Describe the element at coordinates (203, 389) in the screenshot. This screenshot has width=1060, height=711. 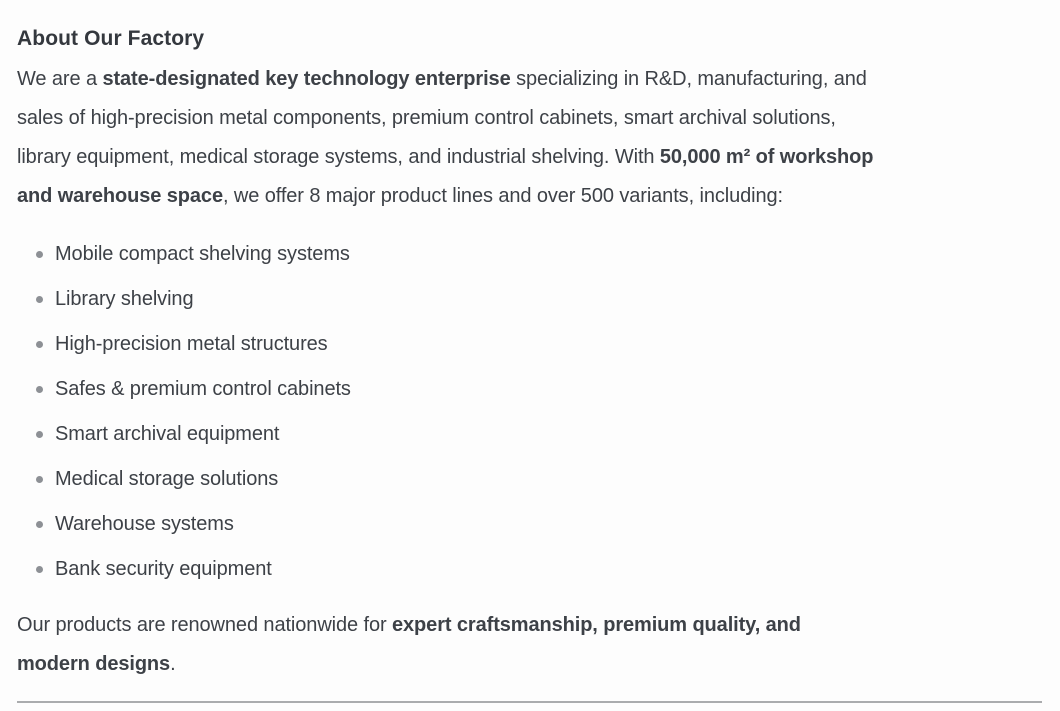
I see `list-item-label: Safes & premium control cabinets` at that location.